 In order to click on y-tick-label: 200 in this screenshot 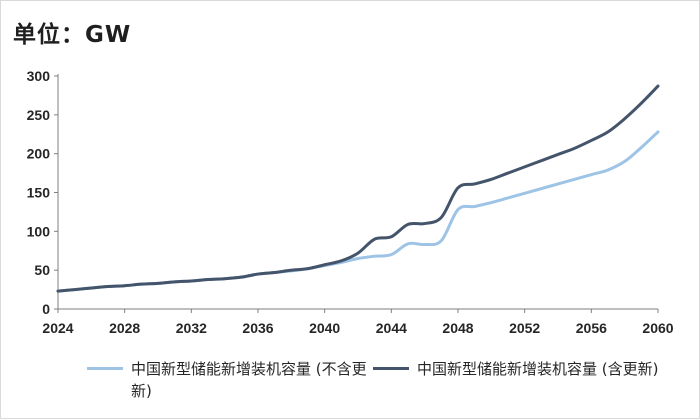, I will do `click(39, 154)`.